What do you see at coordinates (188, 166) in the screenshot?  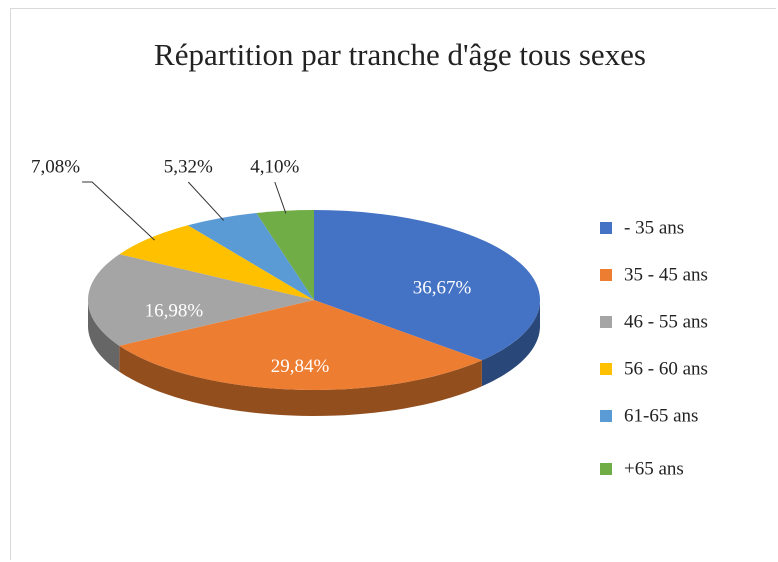 I see `data-label: 5,32%` at bounding box center [188, 166].